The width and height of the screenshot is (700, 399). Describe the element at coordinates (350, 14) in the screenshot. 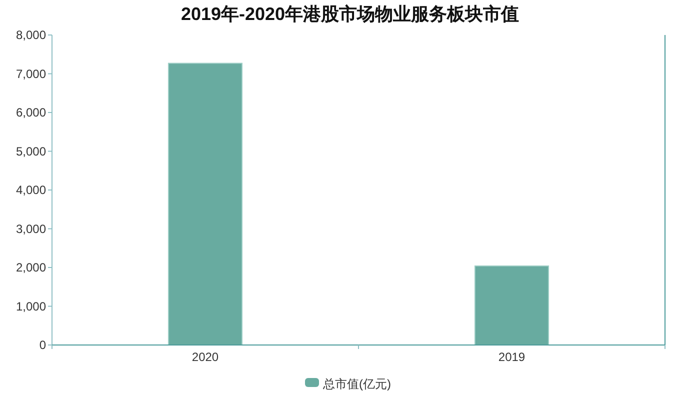

I see `chart-title: 2019年-2020年港股市场物业服务板块市值` at that location.